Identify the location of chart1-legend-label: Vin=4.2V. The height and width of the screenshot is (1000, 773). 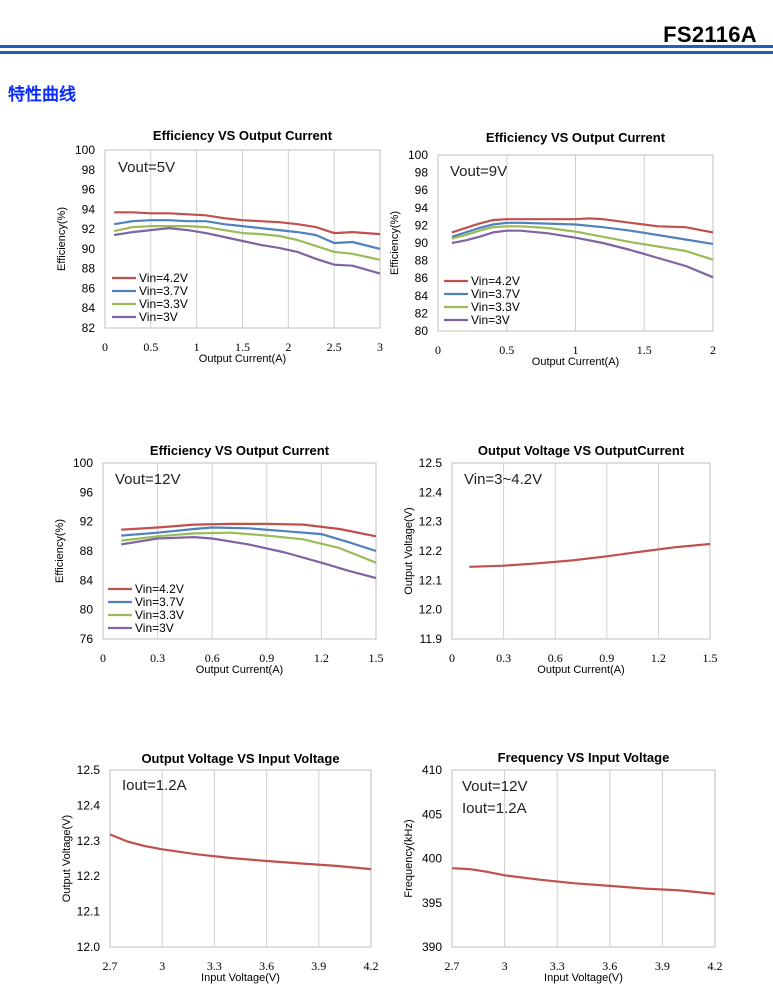
(163, 278).